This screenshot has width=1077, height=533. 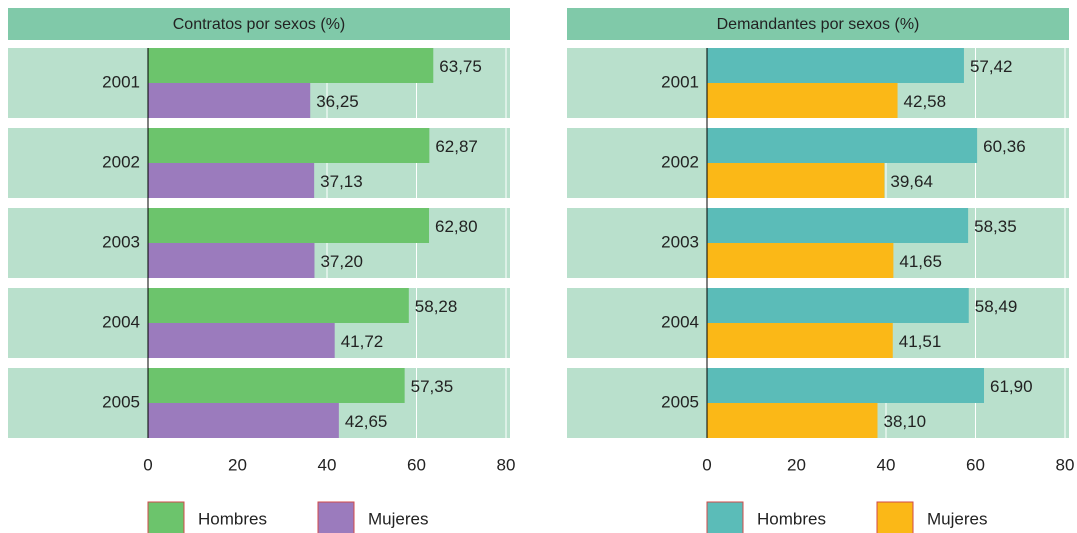 What do you see at coordinates (1011, 386) in the screenshot?
I see `value-label: 61,90` at bounding box center [1011, 386].